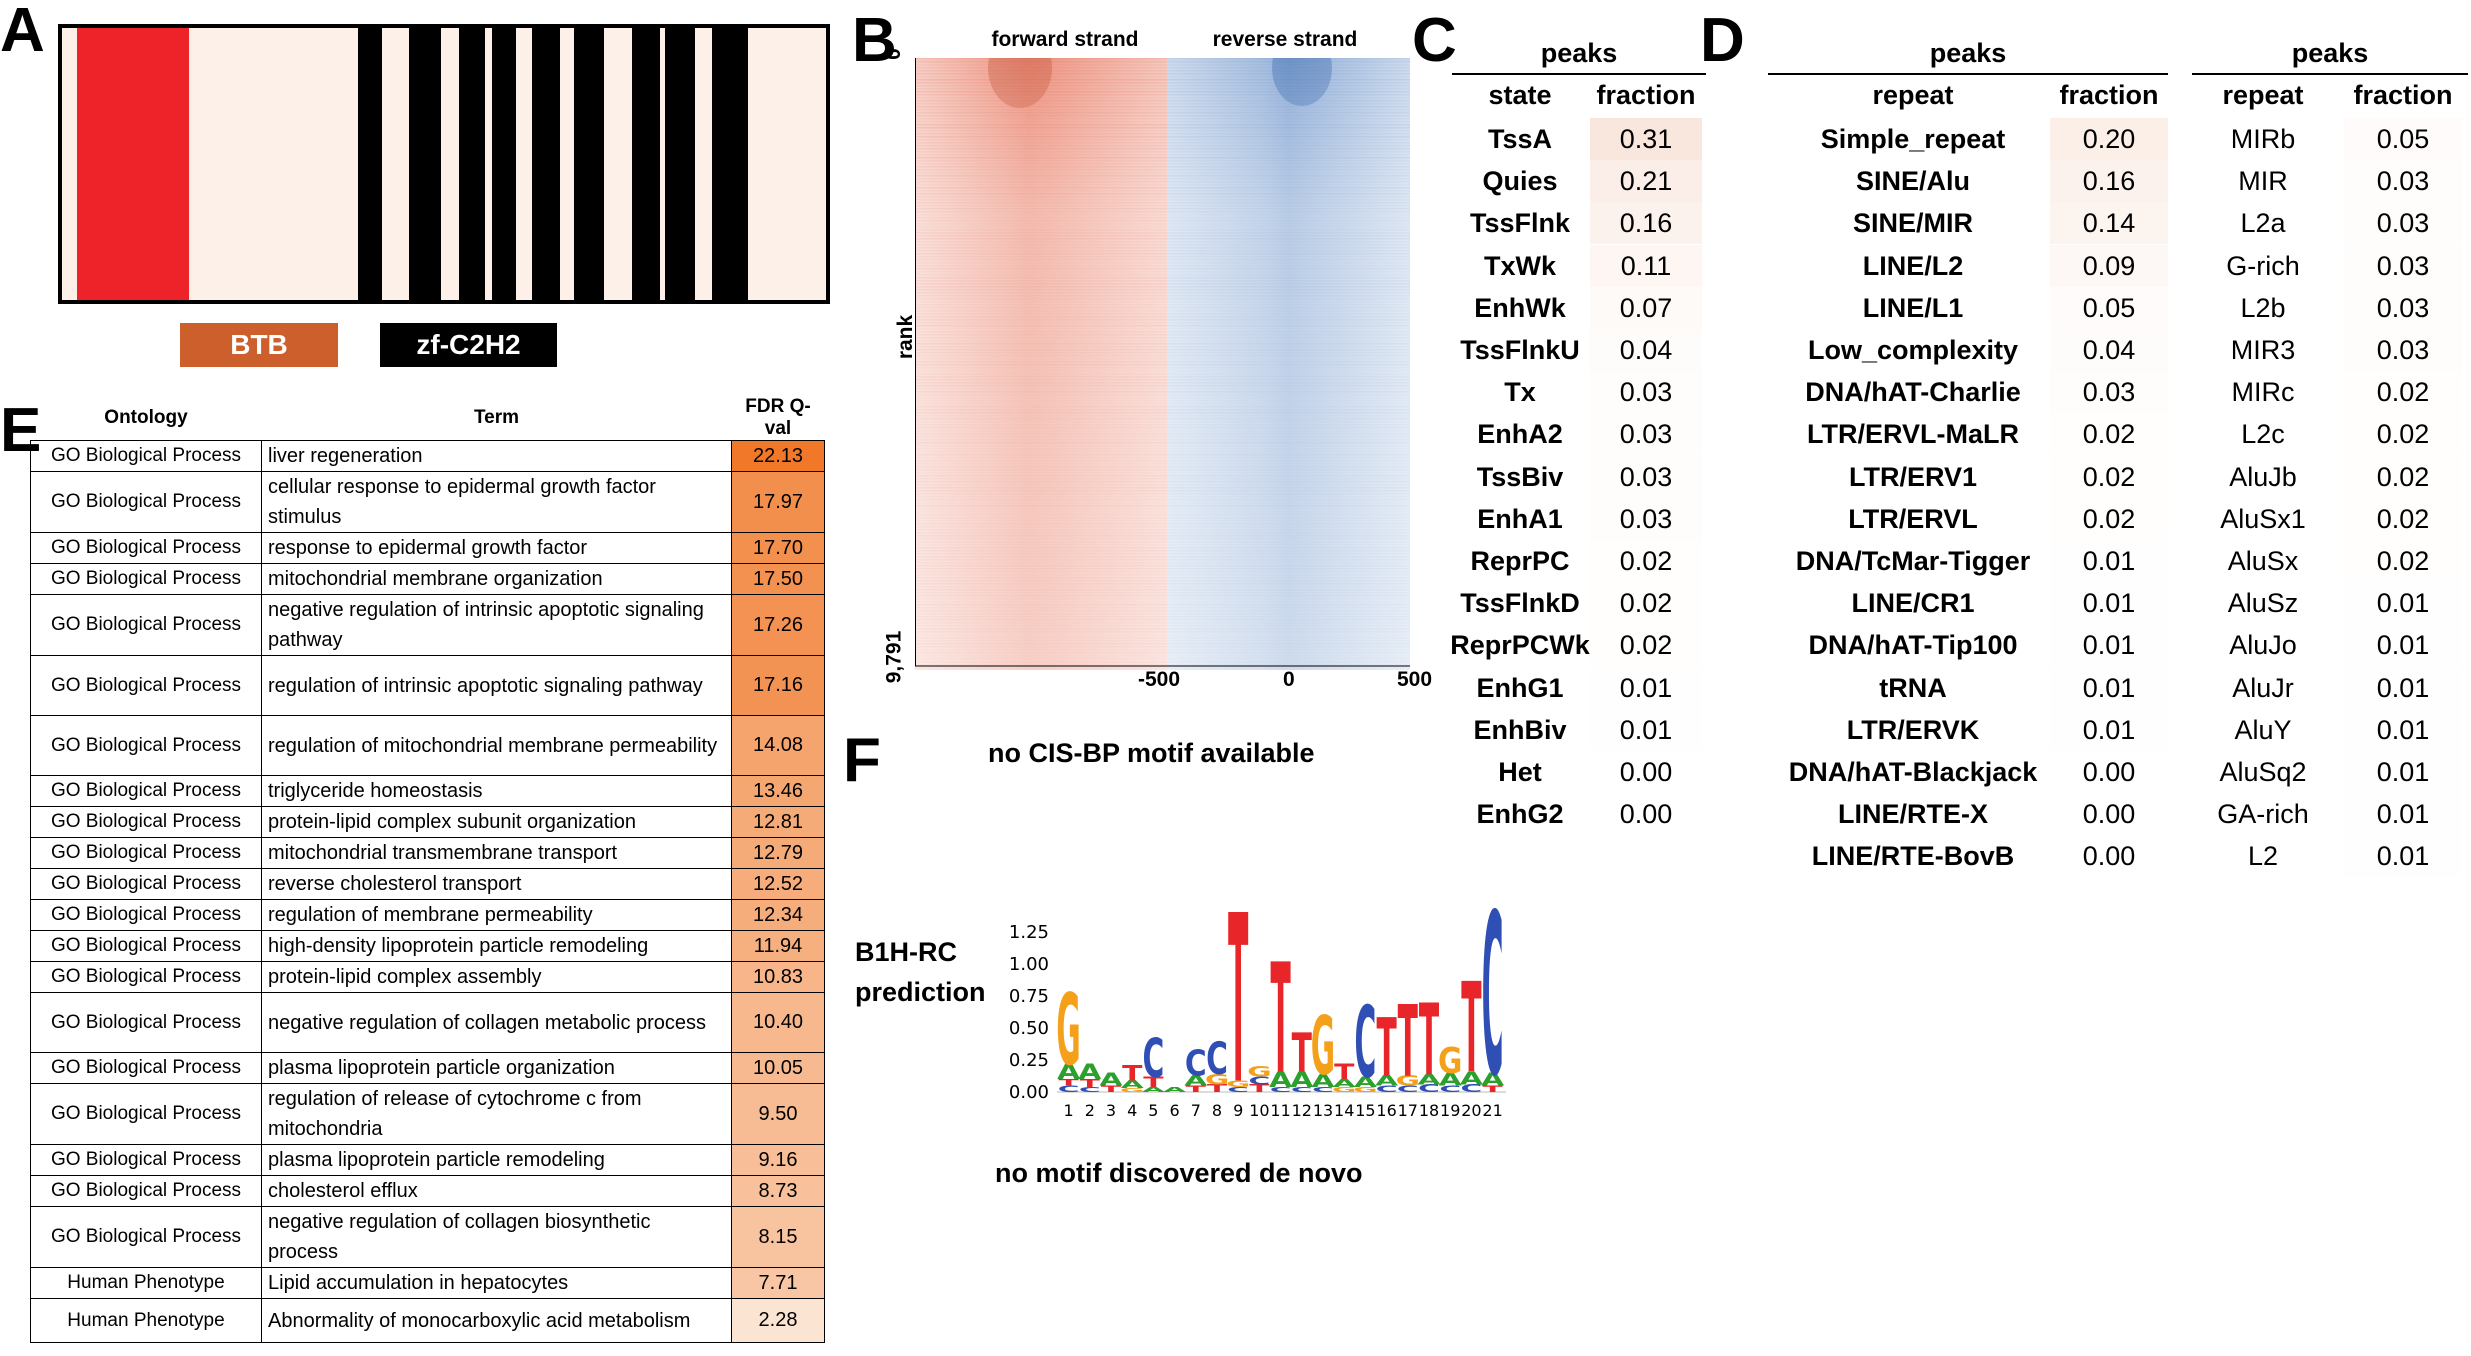 Image resolution: width=2471 pixels, height=1356 pixels. Describe the element at coordinates (1429, 1110) in the screenshot. I see `logo-position-label: 18` at that location.